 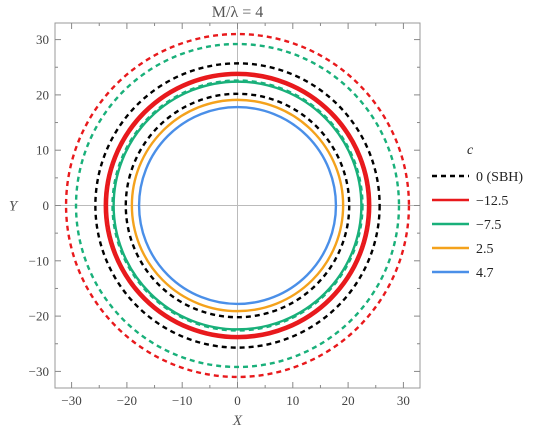 What do you see at coordinates (485, 273) in the screenshot?
I see `legend-label: 4.7` at bounding box center [485, 273].